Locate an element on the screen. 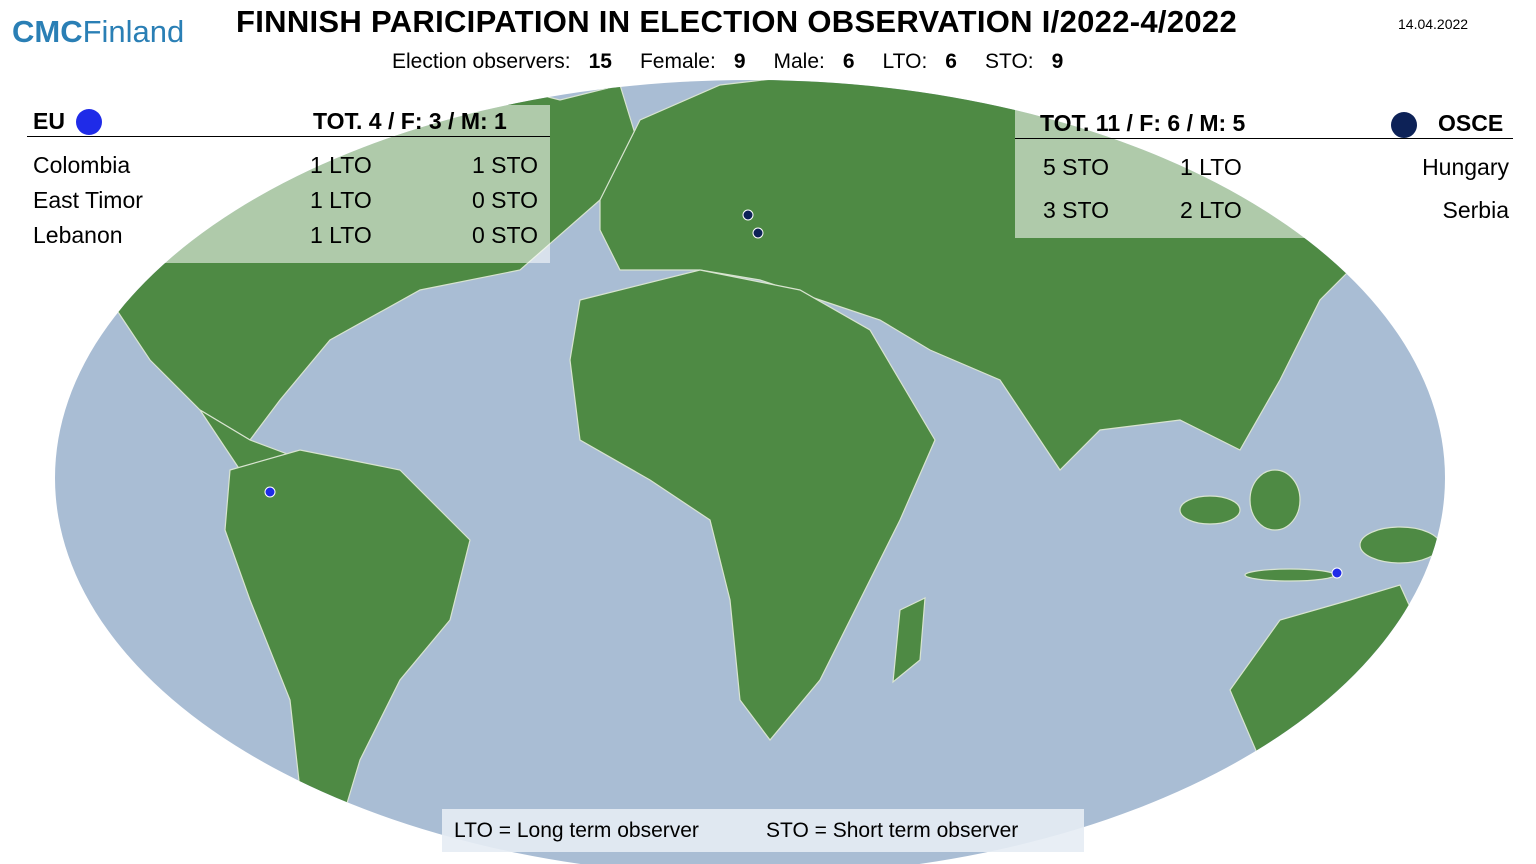  osce-country: Serbia is located at coordinates (1475, 210).